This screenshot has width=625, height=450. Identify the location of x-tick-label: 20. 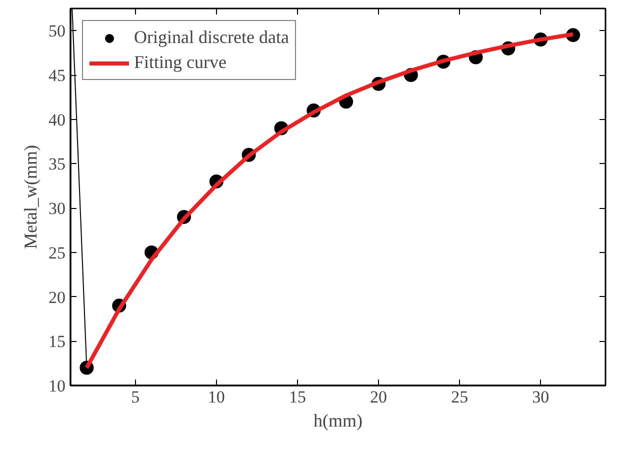
(379, 397).